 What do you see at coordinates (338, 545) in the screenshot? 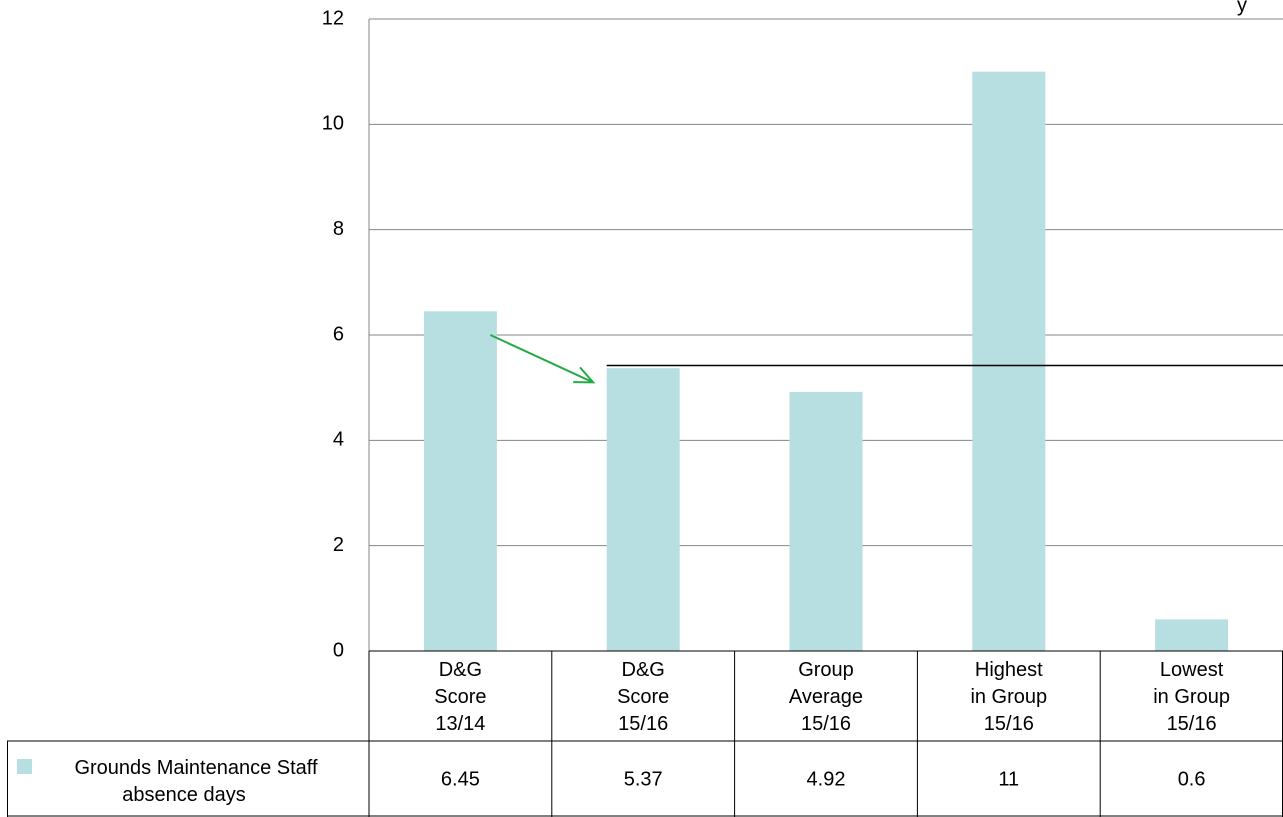
I see `y-tick-label: 2` at bounding box center [338, 545].